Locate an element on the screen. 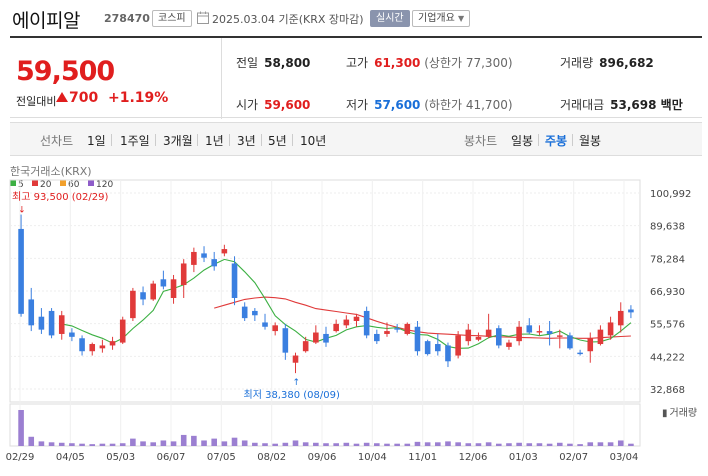 The width and height of the screenshot is (708, 476). legend-label-120: 120 is located at coordinates (104, 185).